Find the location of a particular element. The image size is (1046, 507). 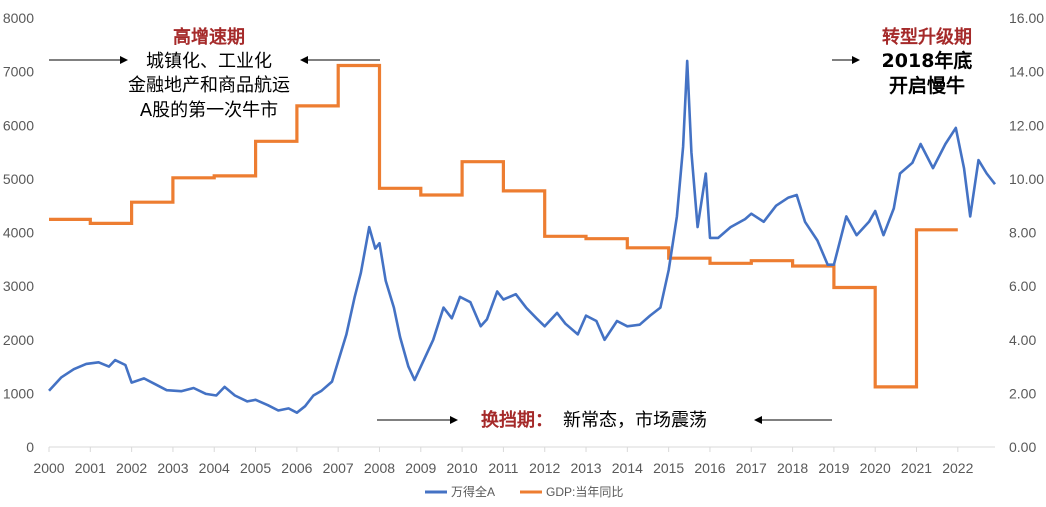

x-tick-label: 2014 is located at coordinates (627, 468).